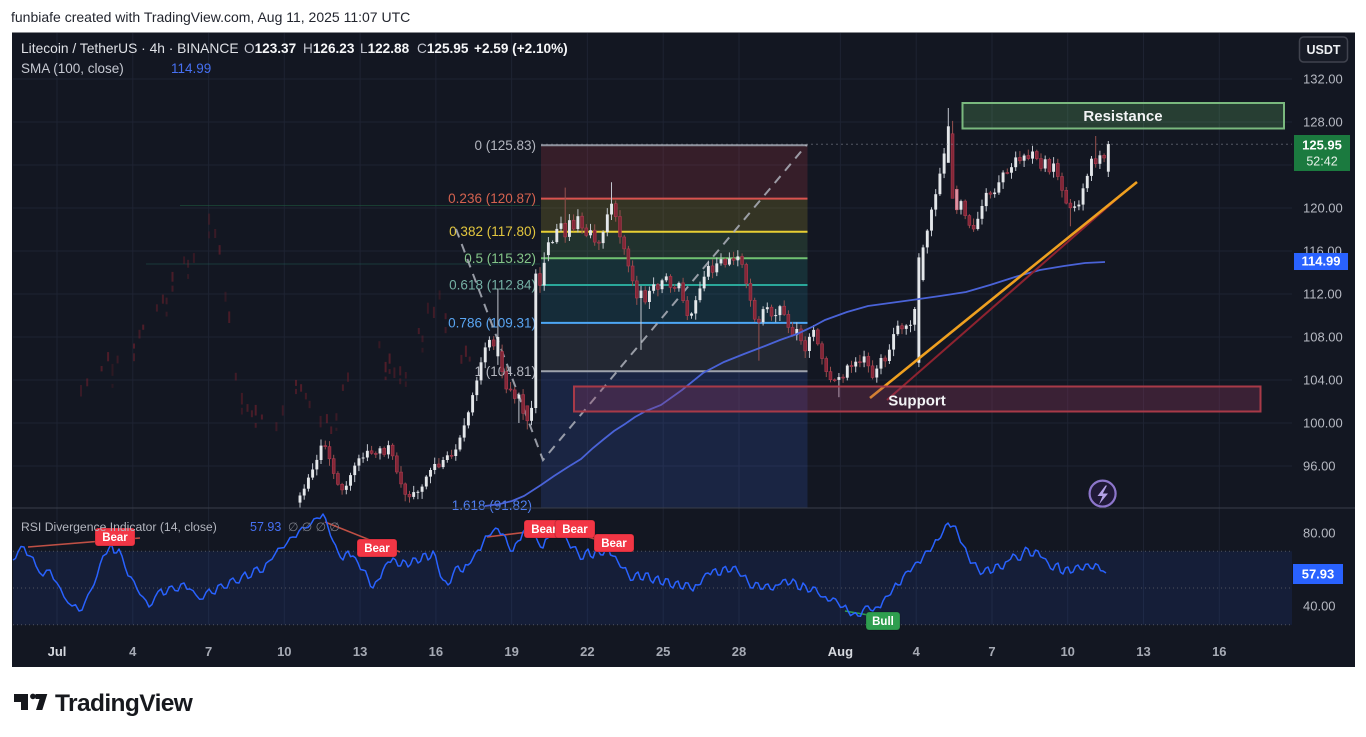  Describe the element at coordinates (883, 622) in the screenshot. I see `svg-text: Bull` at that location.